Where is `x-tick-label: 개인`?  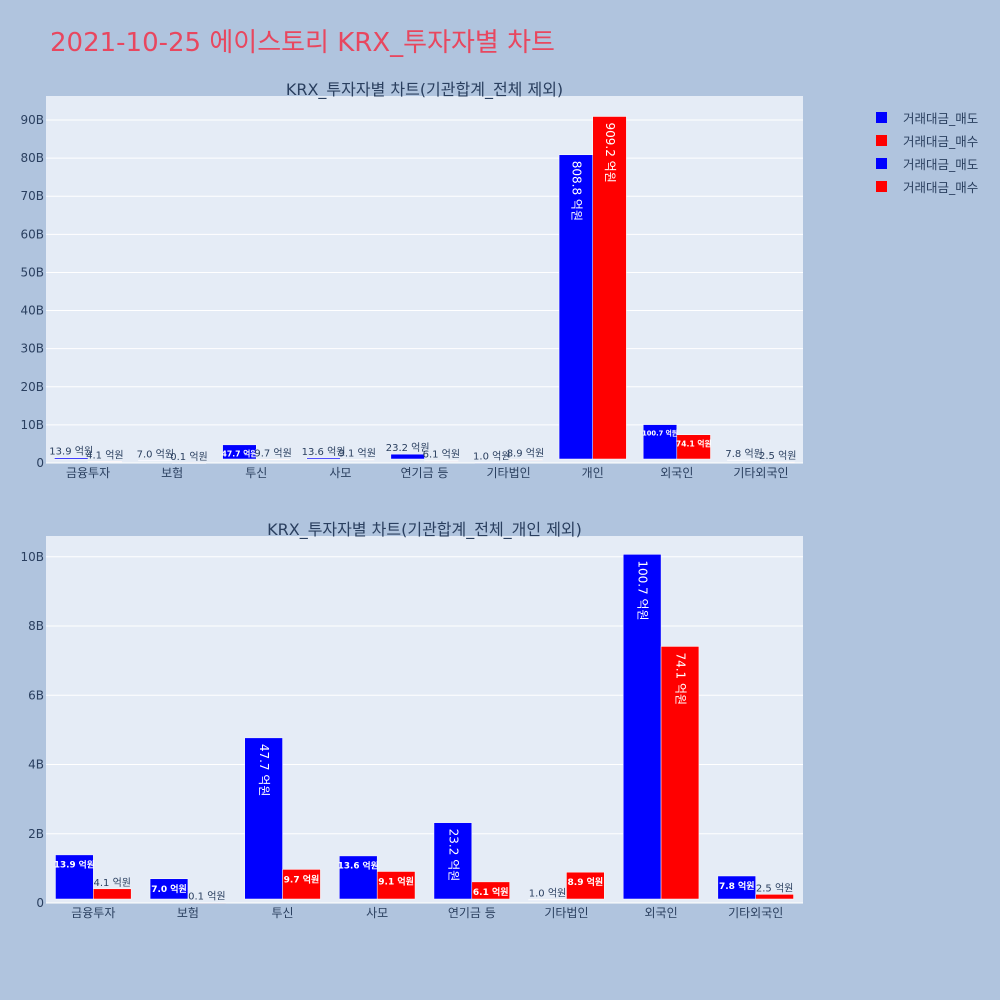
x-tick-label: 개인 is located at coordinates (593, 473).